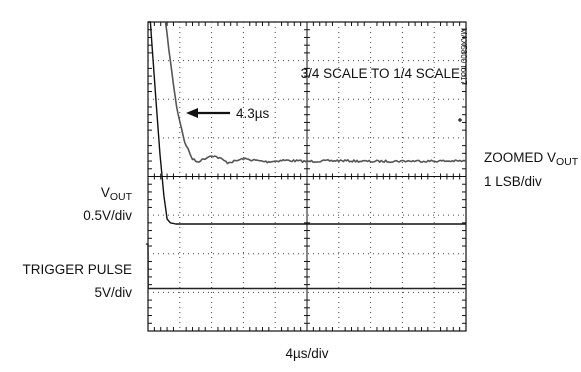  I want to click on annotation-arrow, so click(324, 115).